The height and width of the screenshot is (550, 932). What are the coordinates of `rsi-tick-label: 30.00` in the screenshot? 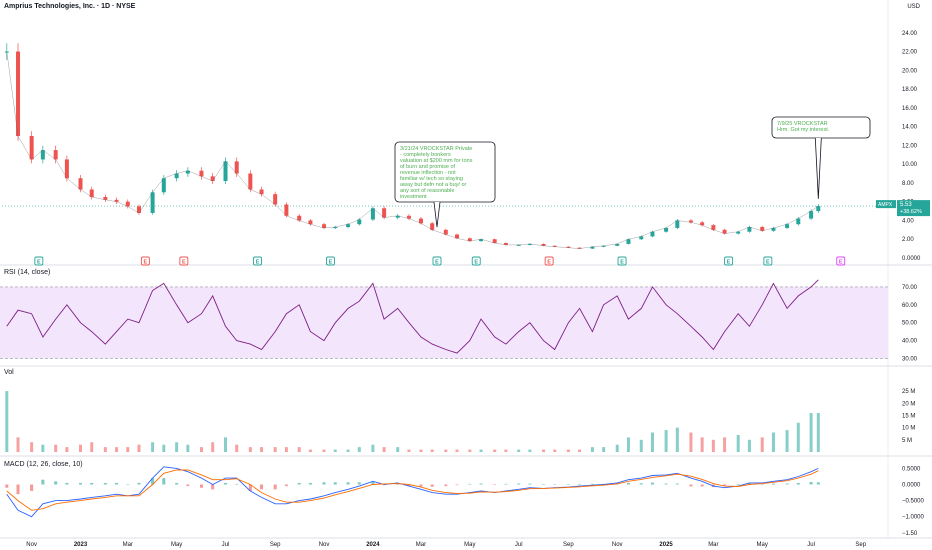 It's located at (910, 359).